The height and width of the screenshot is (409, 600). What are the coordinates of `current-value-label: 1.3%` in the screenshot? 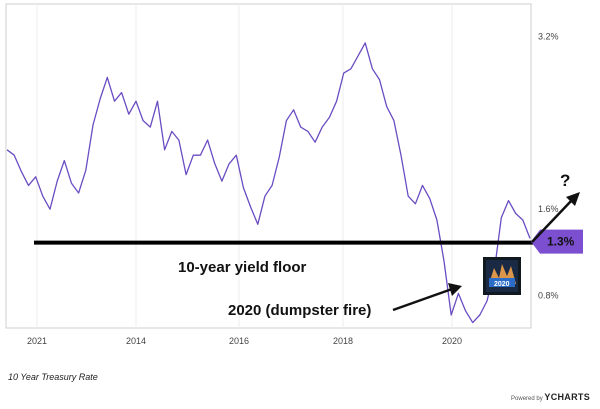 It's located at (561, 242).